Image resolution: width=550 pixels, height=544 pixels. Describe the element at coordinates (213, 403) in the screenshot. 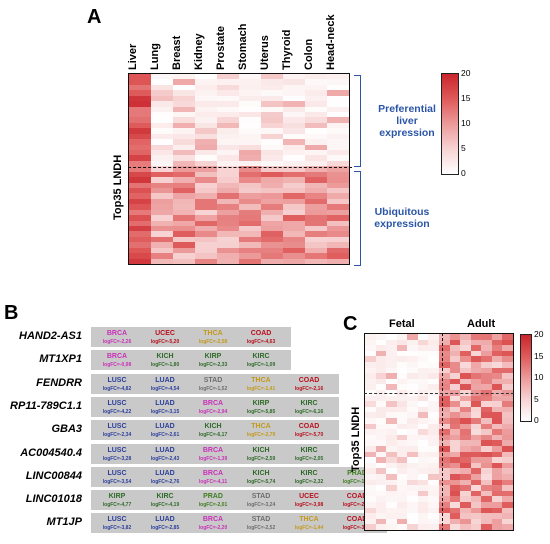

I see `cancer-type: BRCA` at that location.